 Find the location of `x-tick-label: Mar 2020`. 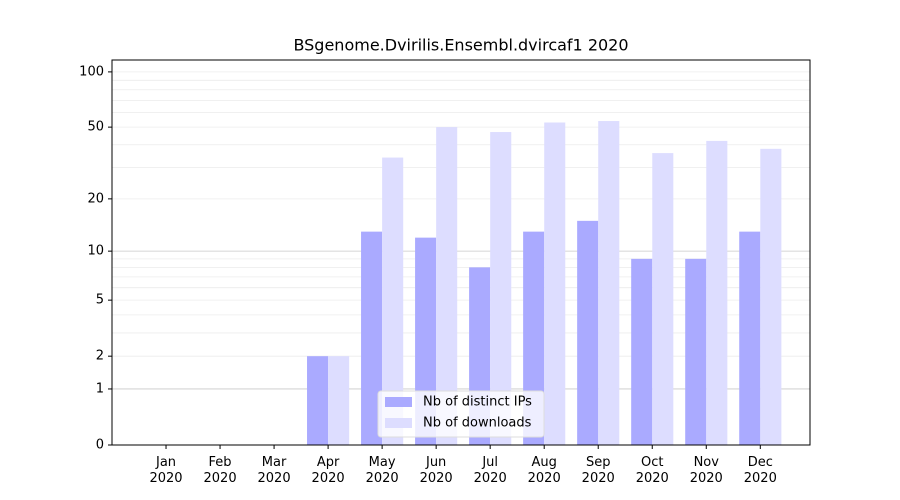

x-tick-label: Mar 2020 is located at coordinates (274, 470).